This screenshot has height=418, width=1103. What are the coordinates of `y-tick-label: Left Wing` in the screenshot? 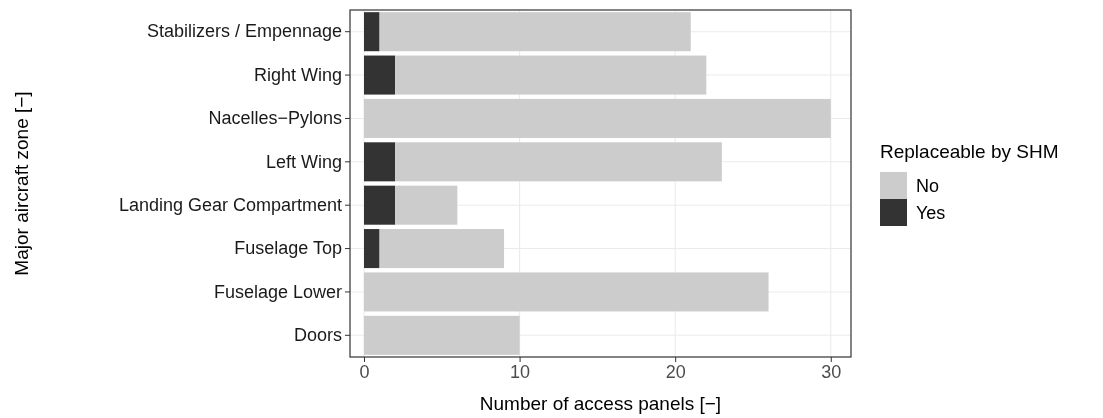 It's located at (303, 161).